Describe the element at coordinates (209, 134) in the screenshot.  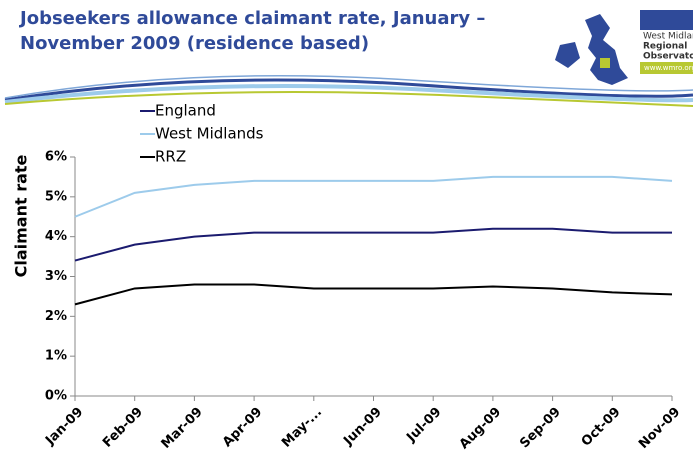
I see `legend-label: West Midlands` at that location.